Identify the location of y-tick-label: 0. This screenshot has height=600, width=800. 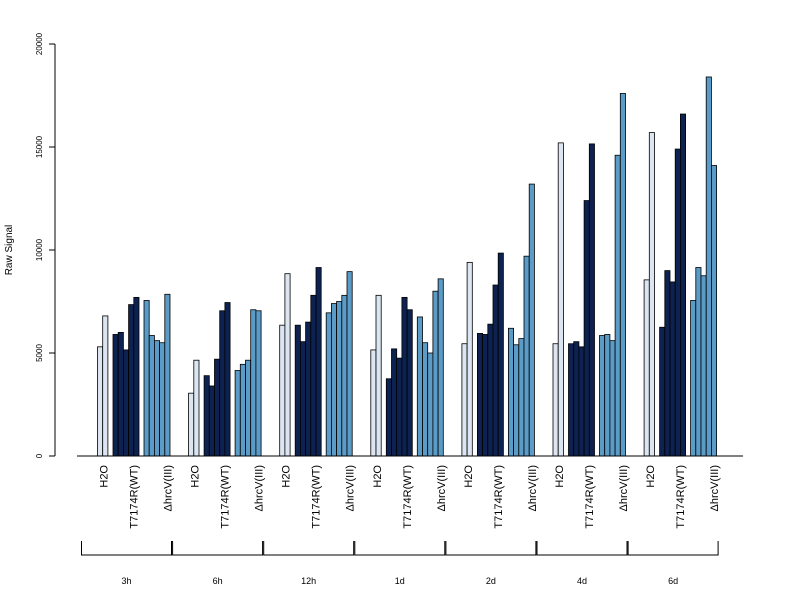
(39, 455).